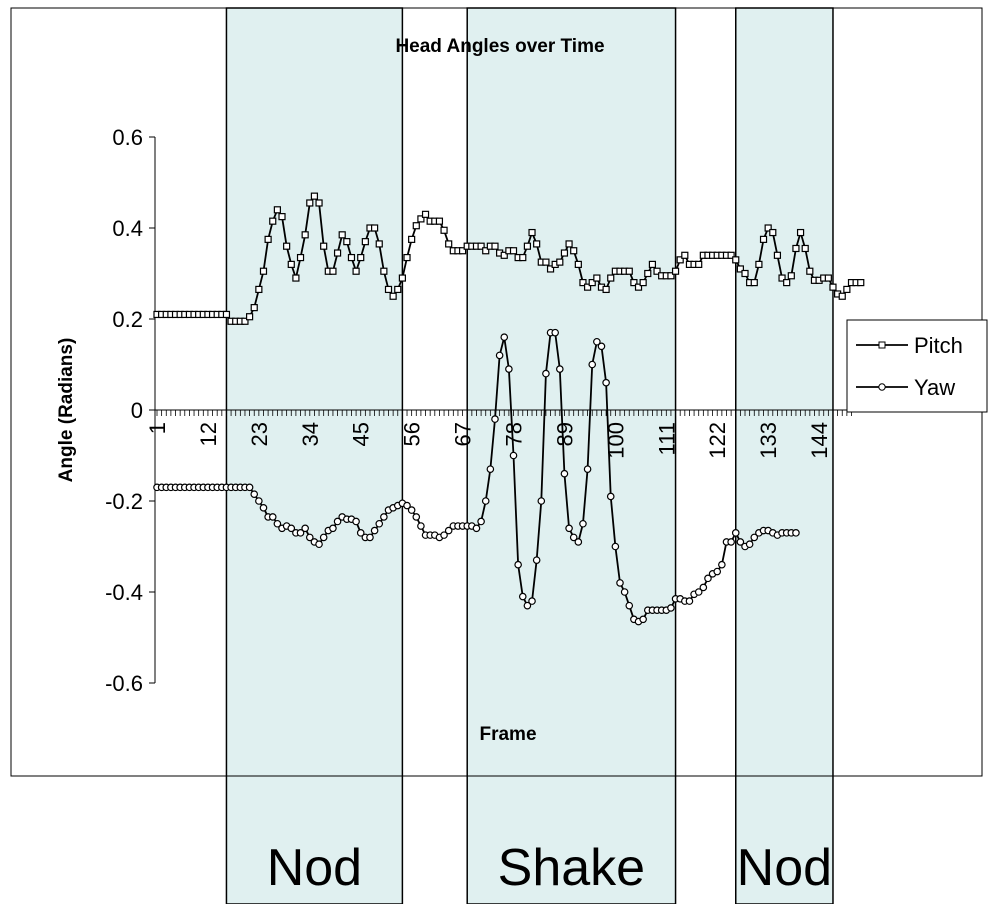 This screenshot has height=904, width=993. I want to click on region-labels: Nod Shake Nod, so click(549, 868).